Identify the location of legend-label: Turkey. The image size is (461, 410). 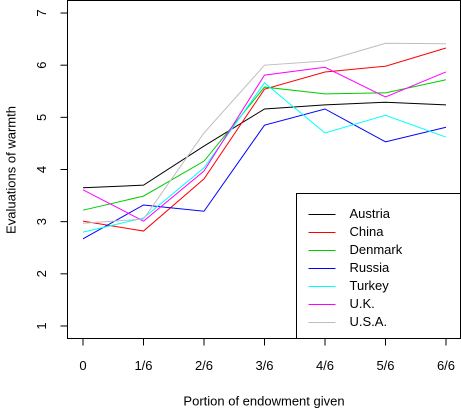
(370, 285).